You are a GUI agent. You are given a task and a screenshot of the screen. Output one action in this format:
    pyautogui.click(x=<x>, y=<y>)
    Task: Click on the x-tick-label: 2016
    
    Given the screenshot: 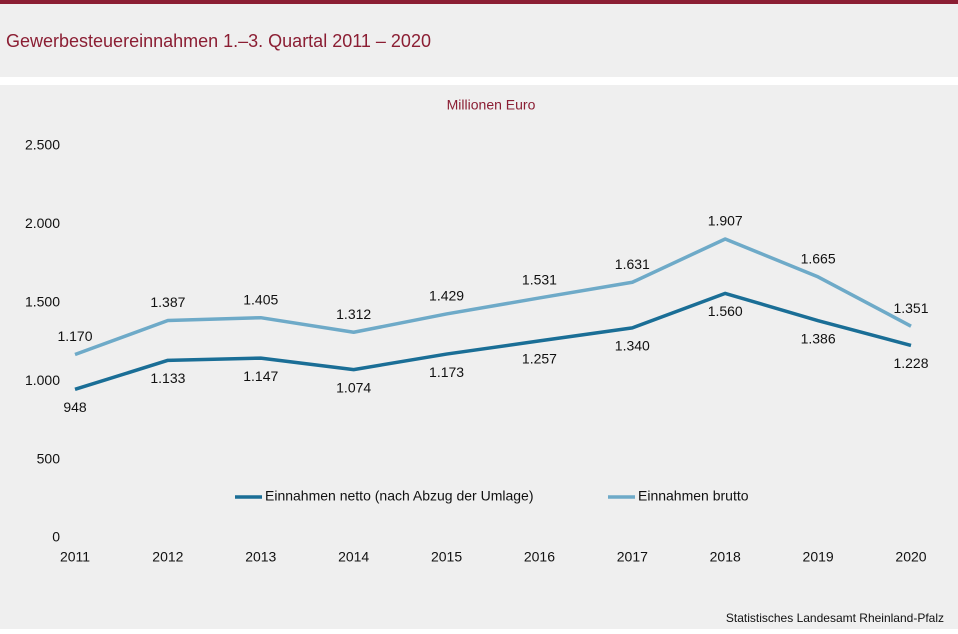 What is the action you would take?
    pyautogui.click(x=539, y=557)
    